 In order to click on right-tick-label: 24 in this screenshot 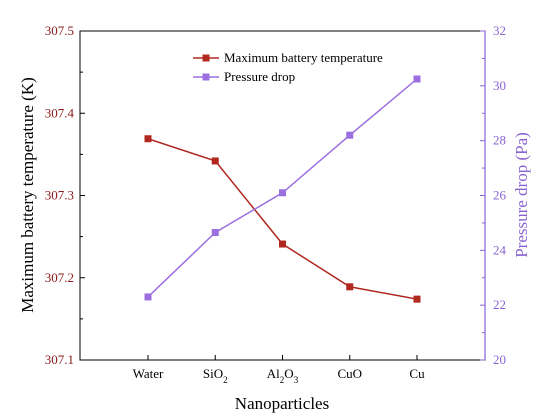, I will do `click(500, 249)`.